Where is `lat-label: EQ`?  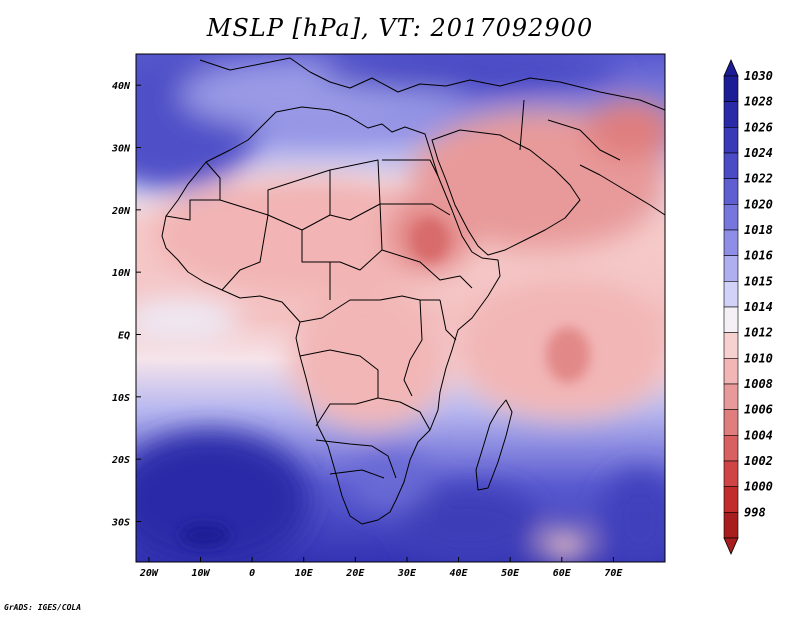 lat-label: EQ is located at coordinates (124, 335).